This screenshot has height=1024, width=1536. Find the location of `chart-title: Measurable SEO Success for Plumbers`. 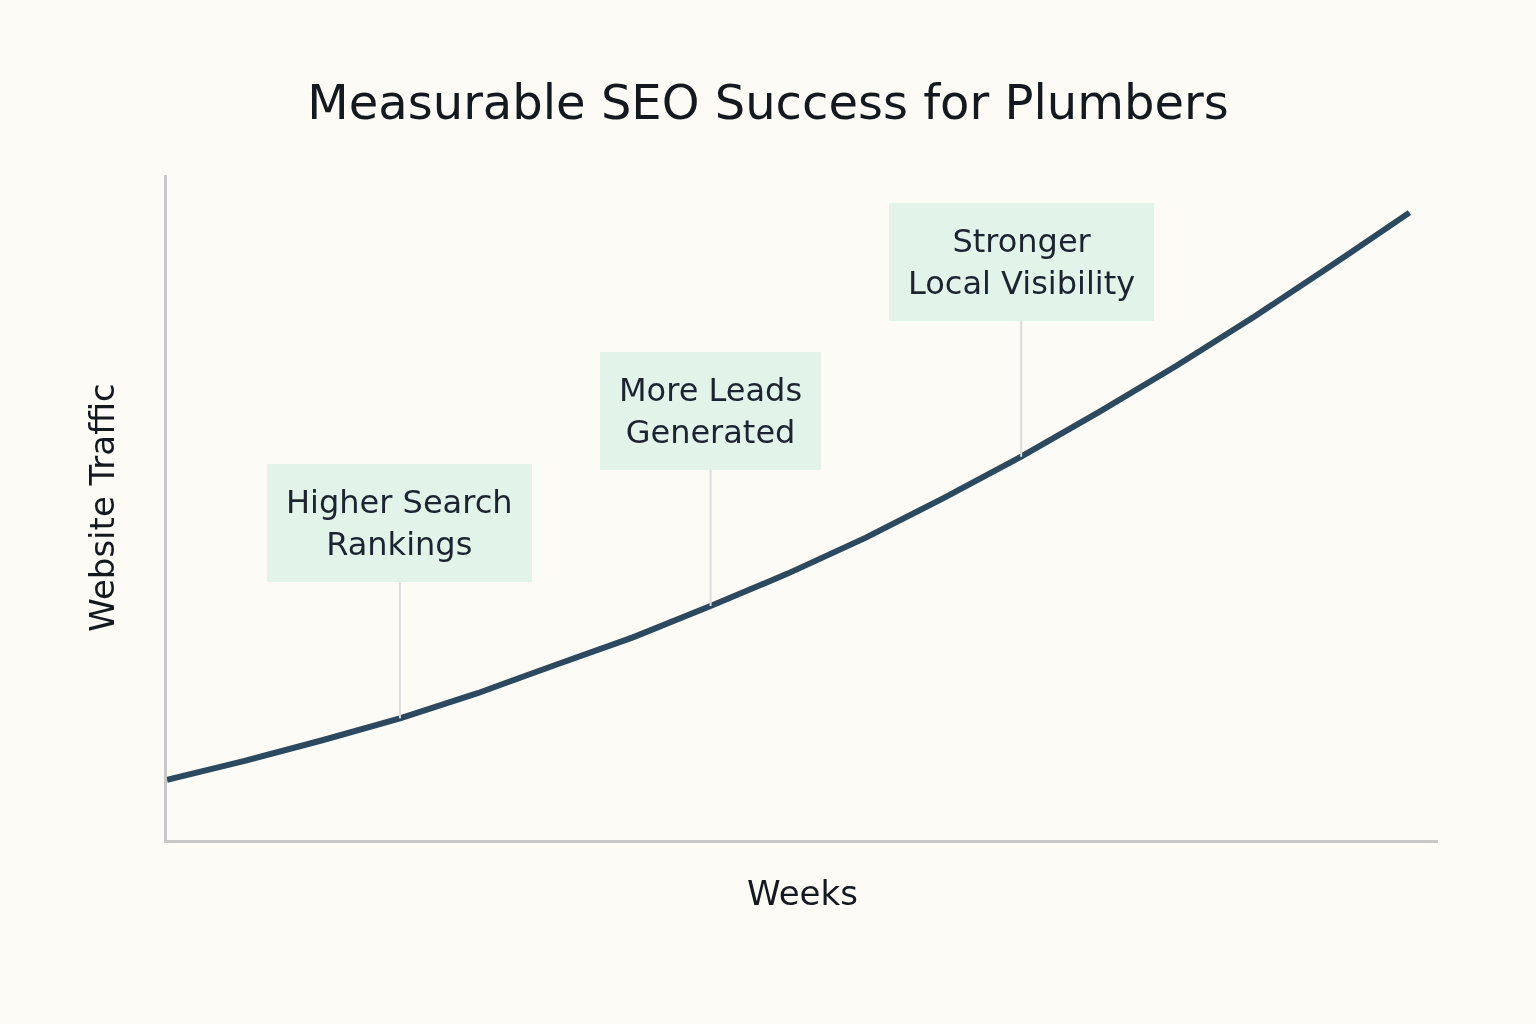

chart-title: Measurable SEO Success for Plumbers is located at coordinates (768, 102).